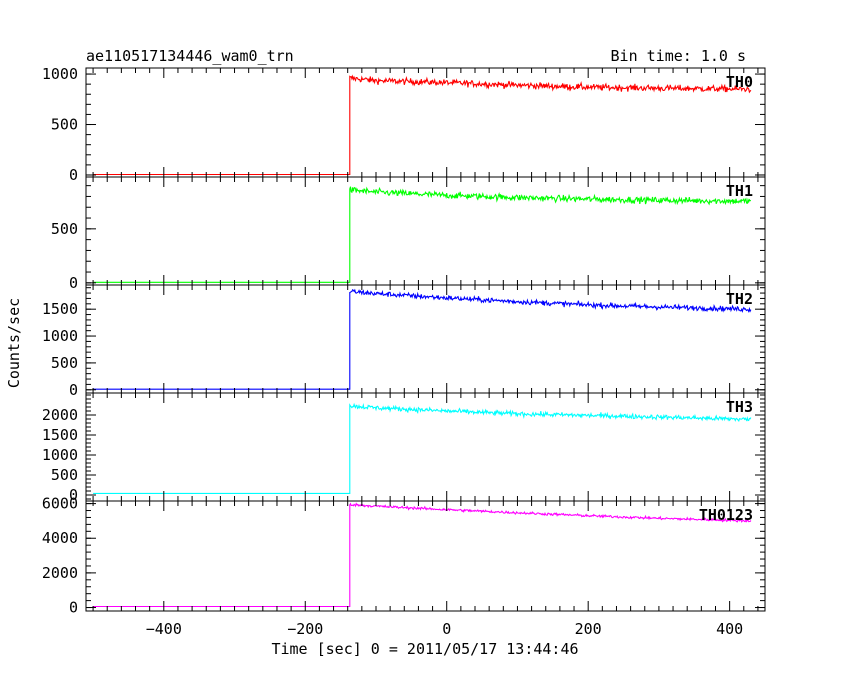 This screenshot has width=850, height=680. Describe the element at coordinates (422, 448) in the screenshot. I see `series-line-th3` at that location.